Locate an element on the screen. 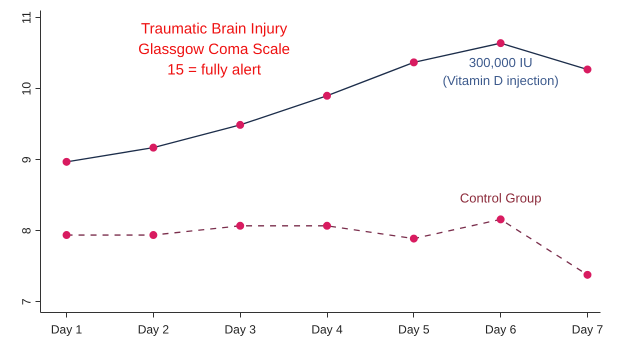 The width and height of the screenshot is (618, 342). y-tick-label: 11 is located at coordinates (27, 17).